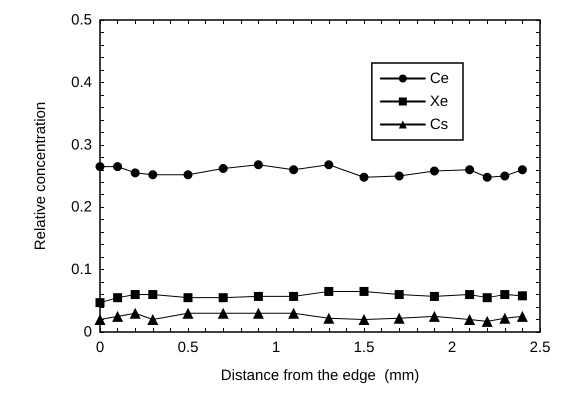 Image resolution: width=567 pixels, height=404 pixels. What do you see at coordinates (81, 20) in the screenshot?
I see `y-tick-label: 0.5` at bounding box center [81, 20].